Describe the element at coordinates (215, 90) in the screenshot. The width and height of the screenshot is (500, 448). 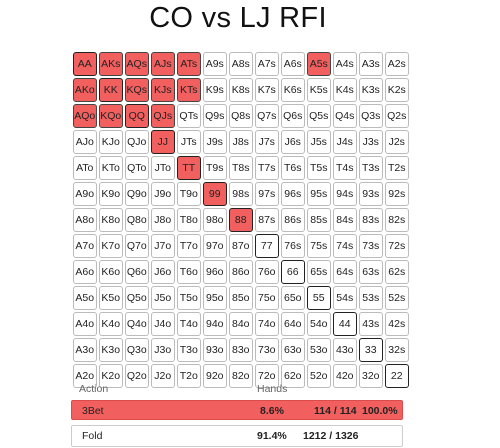
I see `hand-cell-k9s: K9s` at that location.